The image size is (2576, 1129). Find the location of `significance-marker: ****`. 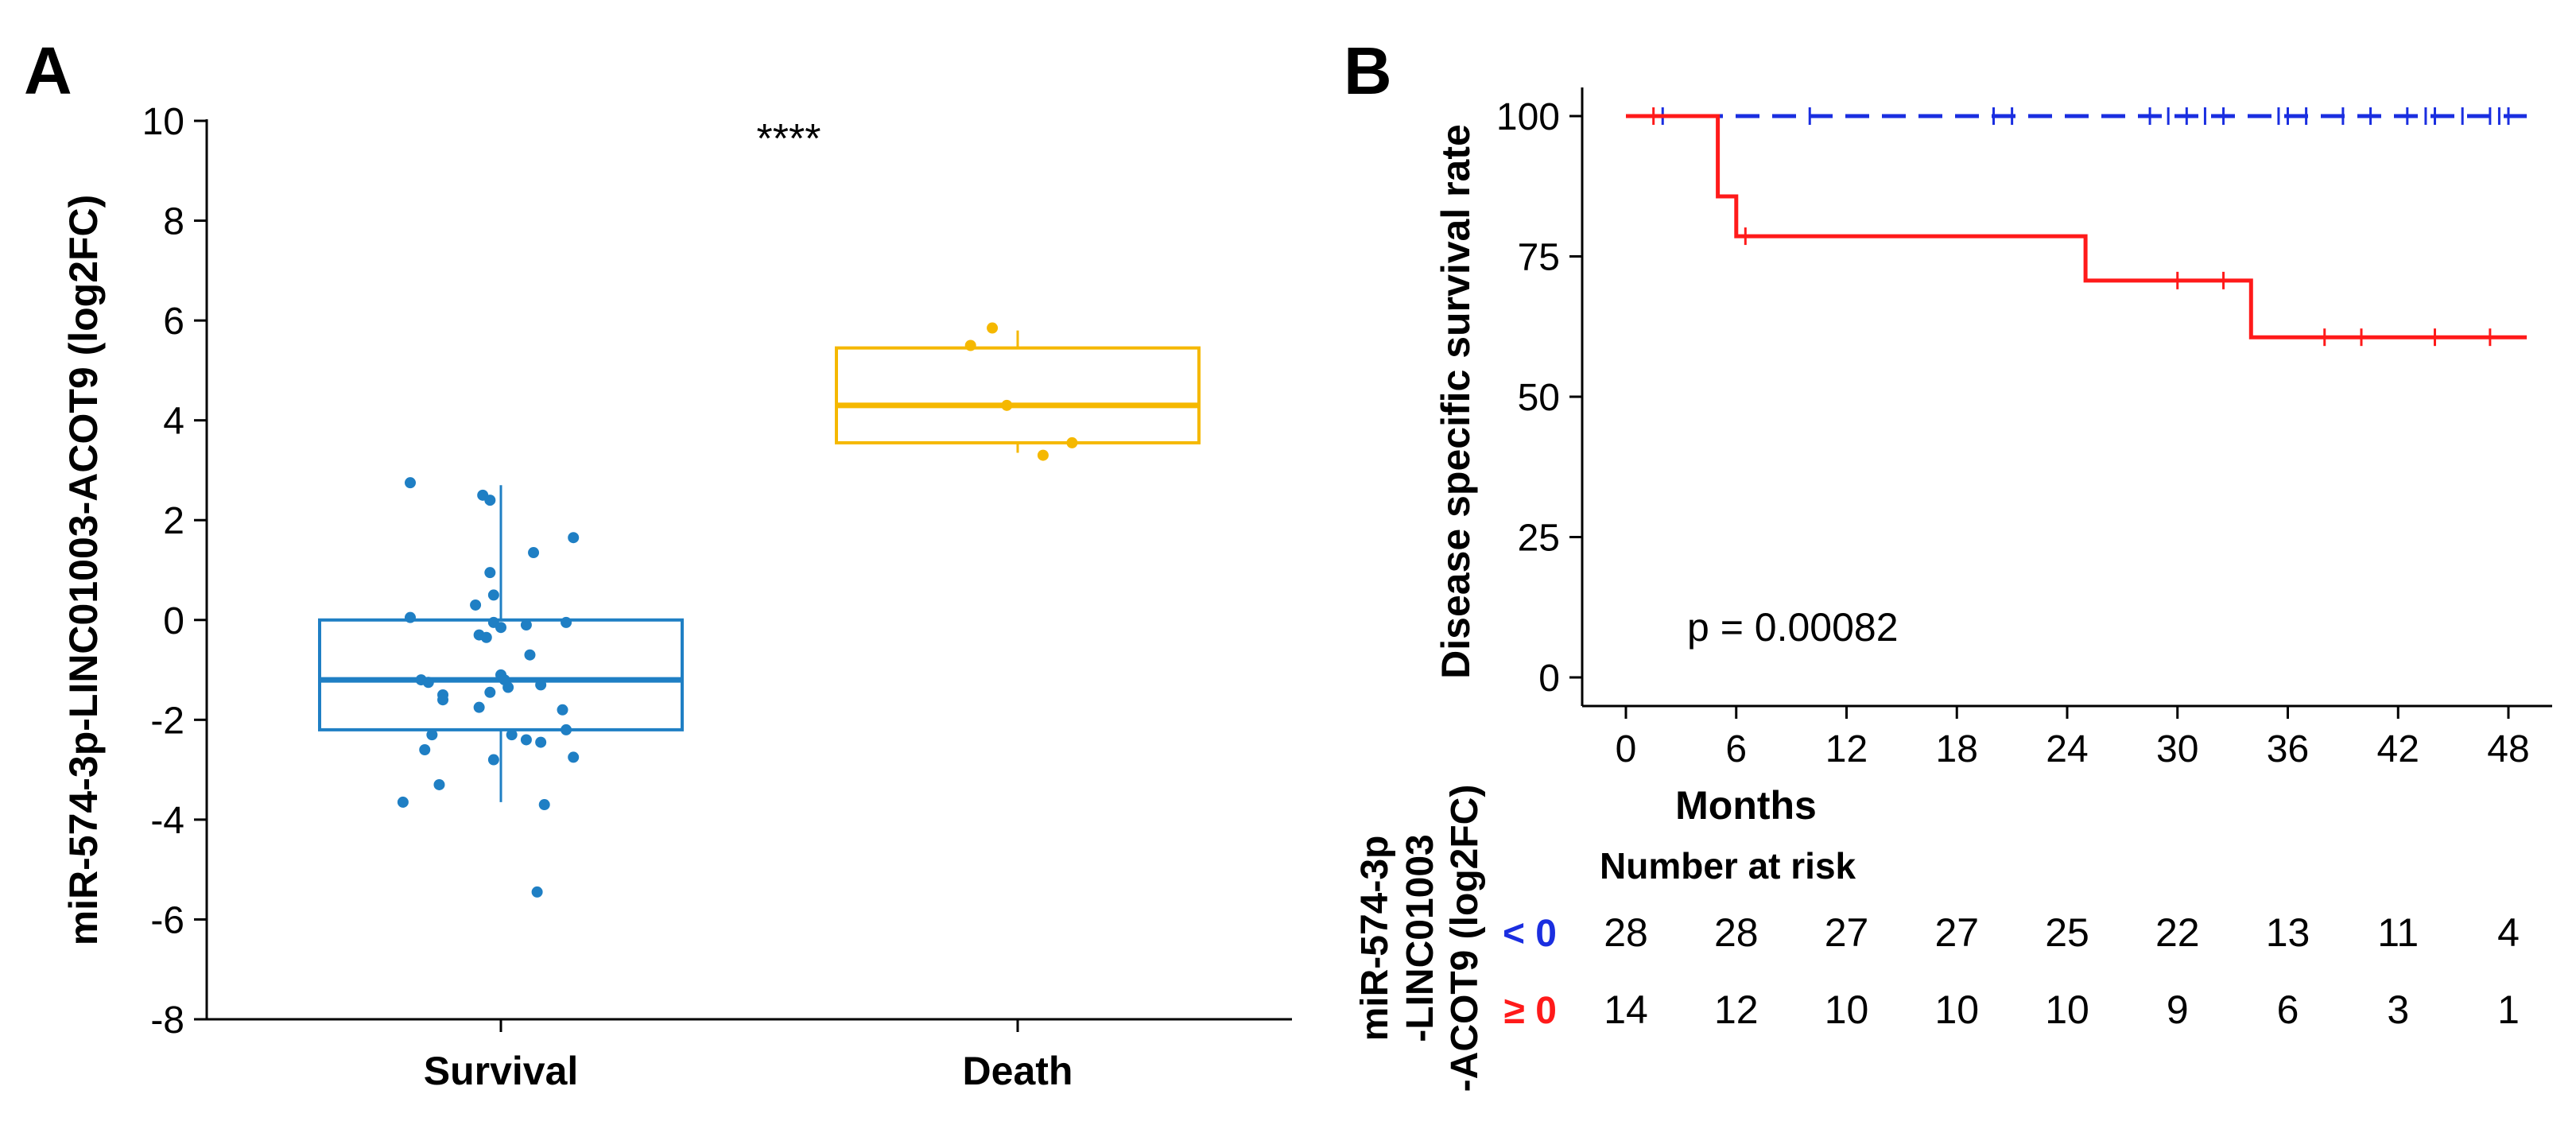

significance-marker: **** is located at coordinates (789, 139).